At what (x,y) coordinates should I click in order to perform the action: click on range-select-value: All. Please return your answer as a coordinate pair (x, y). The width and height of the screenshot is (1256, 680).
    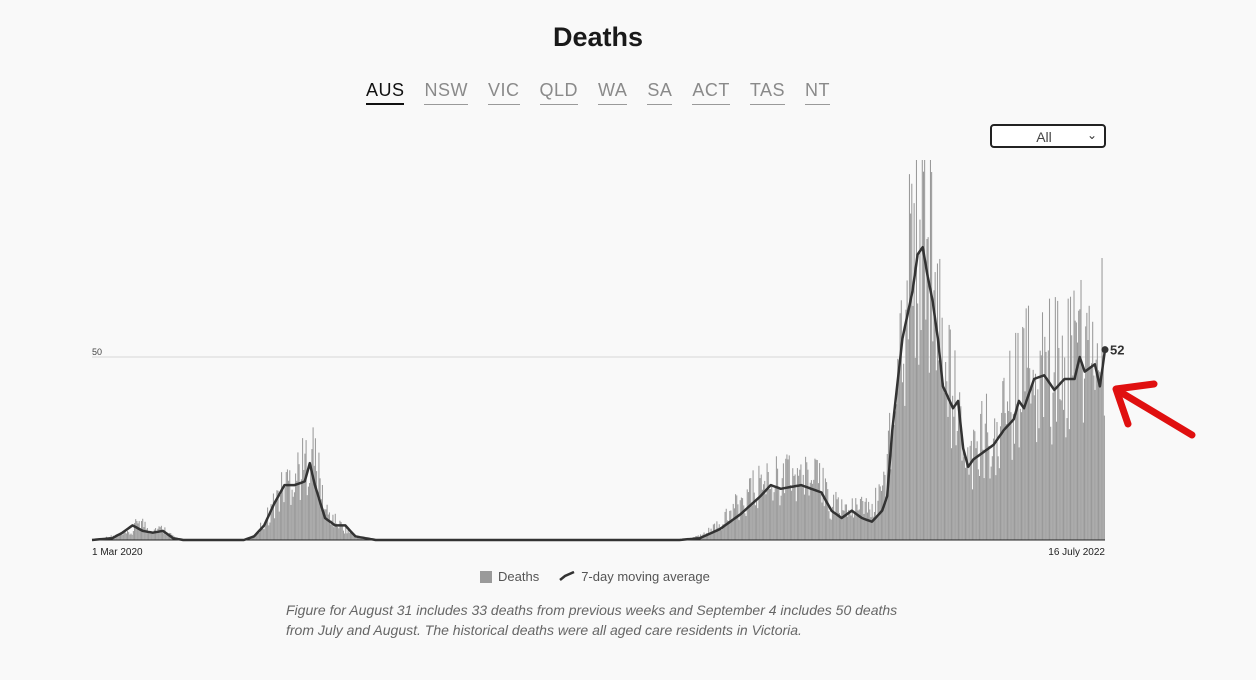
    Looking at the image, I should click on (1044, 137).